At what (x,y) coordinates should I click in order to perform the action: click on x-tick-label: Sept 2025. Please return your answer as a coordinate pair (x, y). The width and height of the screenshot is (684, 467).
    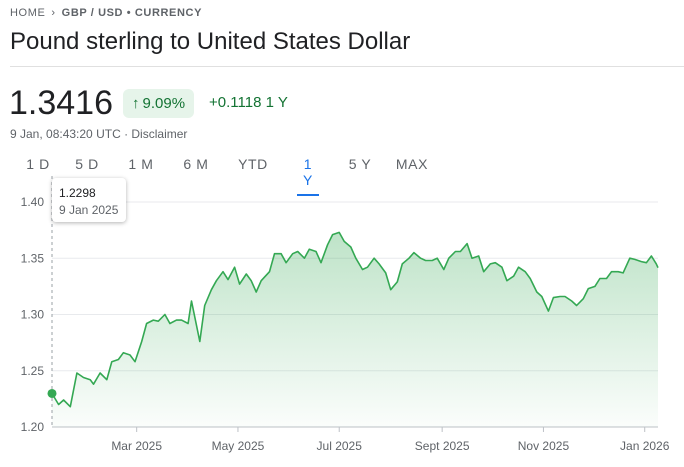
    Looking at the image, I should click on (442, 446).